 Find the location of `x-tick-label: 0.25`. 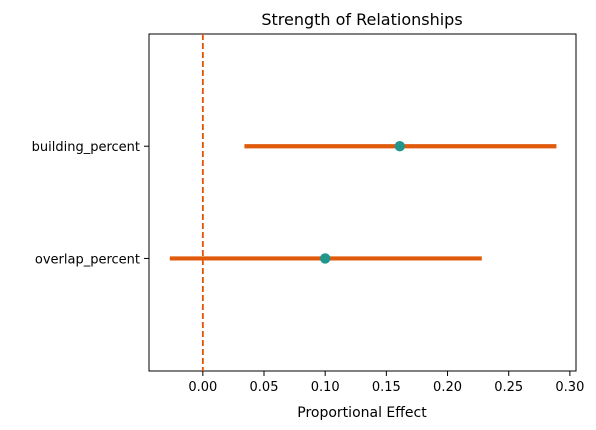

x-tick-label: 0.25 is located at coordinates (508, 387).